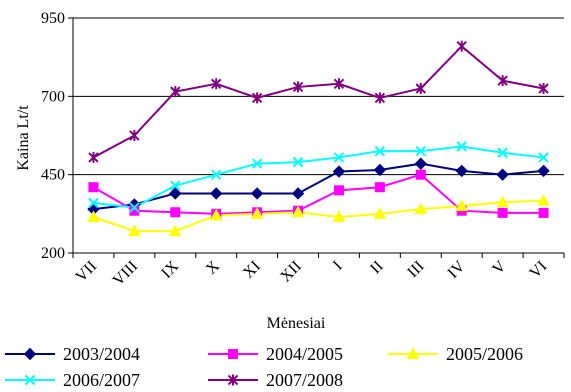  What do you see at coordinates (125, 273) in the screenshot?
I see `x-tick-label: VIII` at bounding box center [125, 273].